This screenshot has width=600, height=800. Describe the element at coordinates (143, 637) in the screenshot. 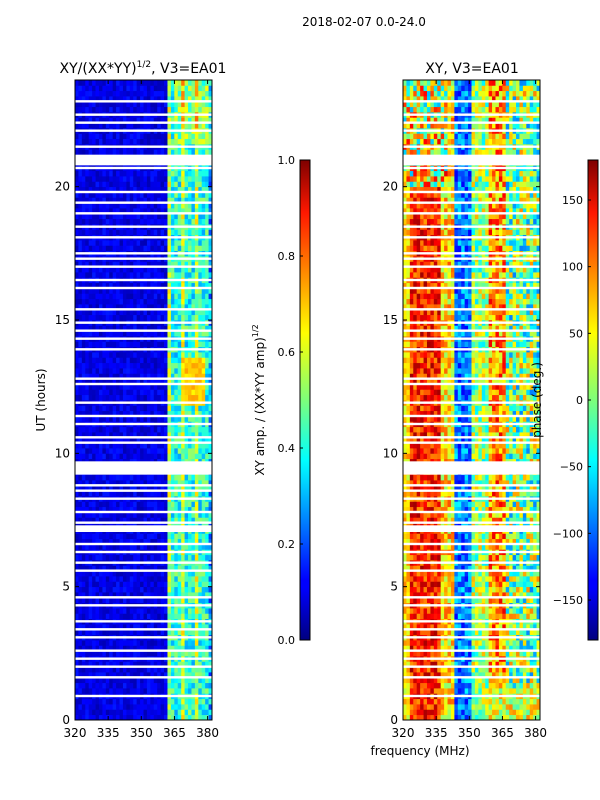

I see `flagged-row` at that location.